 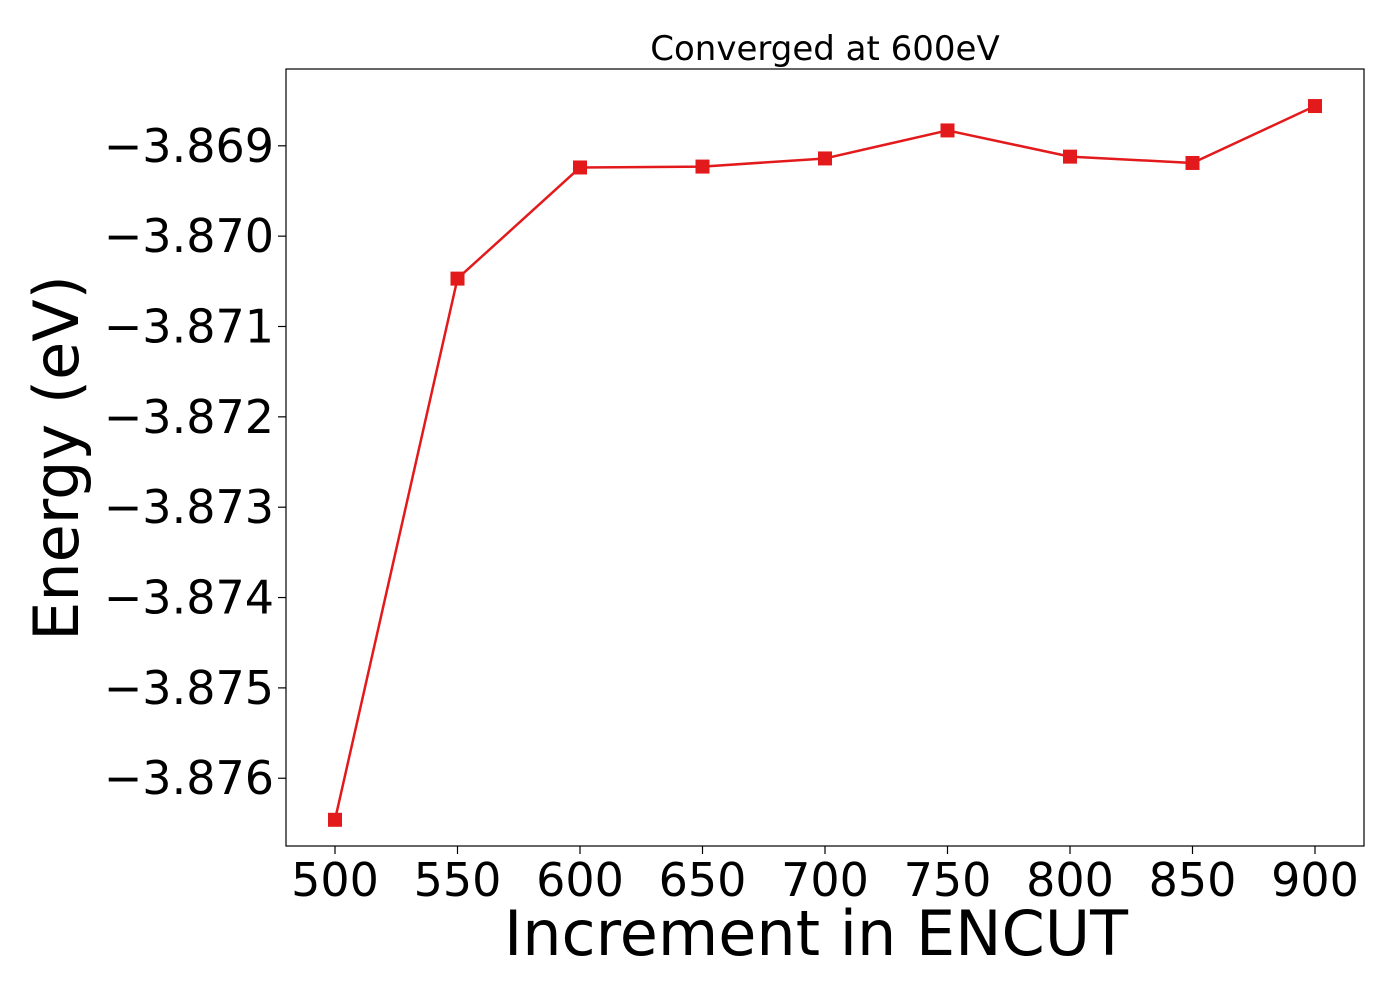 What do you see at coordinates (189, 146) in the screenshot?
I see `y-tick-label: −3.869` at bounding box center [189, 146].